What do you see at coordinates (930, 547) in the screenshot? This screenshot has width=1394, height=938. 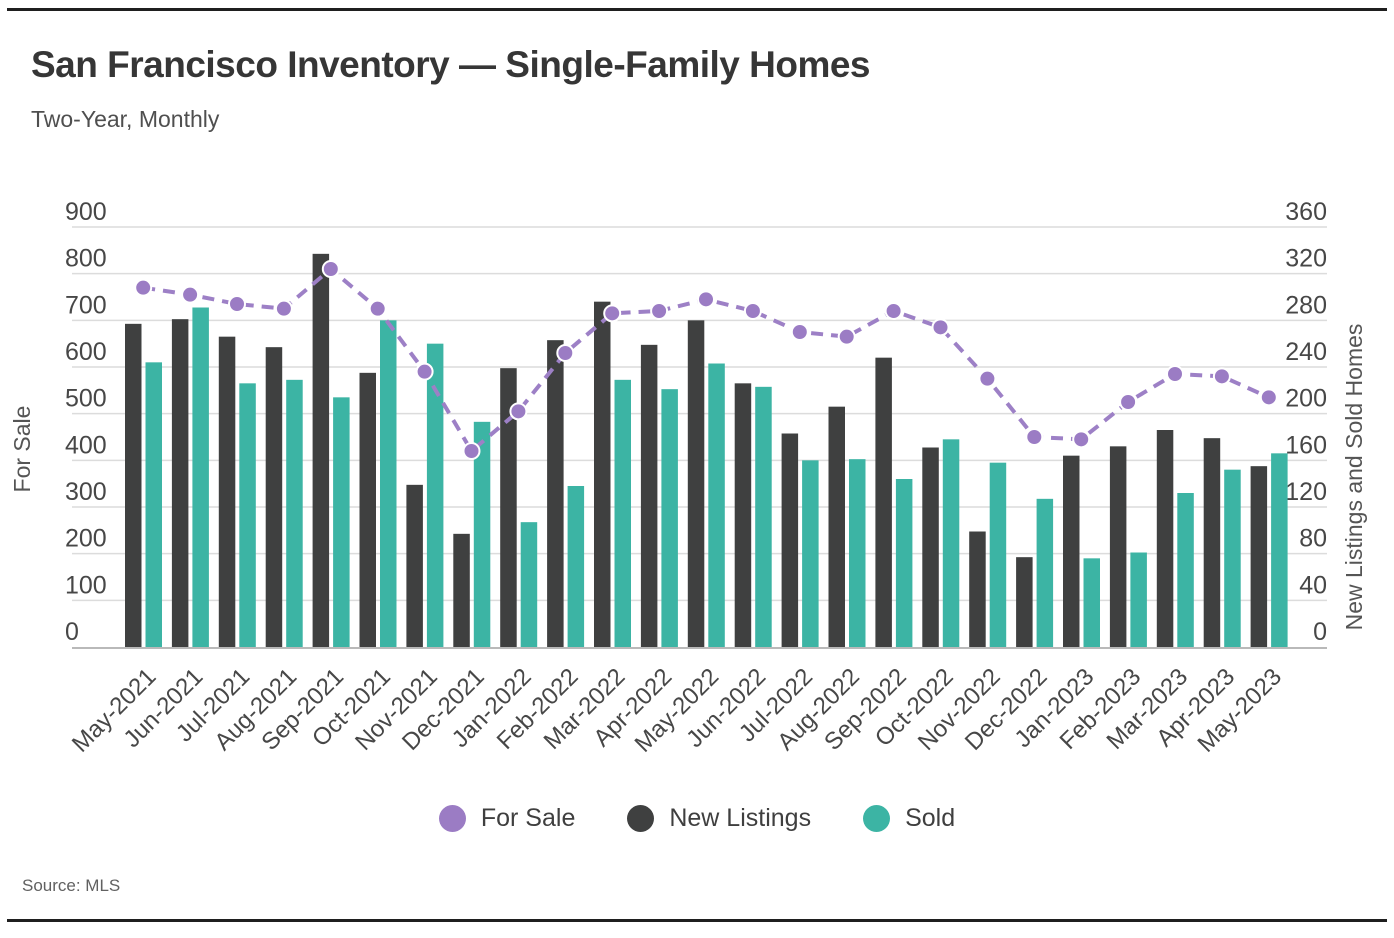 I see `bar-new-listings-Oct-2022` at bounding box center [930, 547].